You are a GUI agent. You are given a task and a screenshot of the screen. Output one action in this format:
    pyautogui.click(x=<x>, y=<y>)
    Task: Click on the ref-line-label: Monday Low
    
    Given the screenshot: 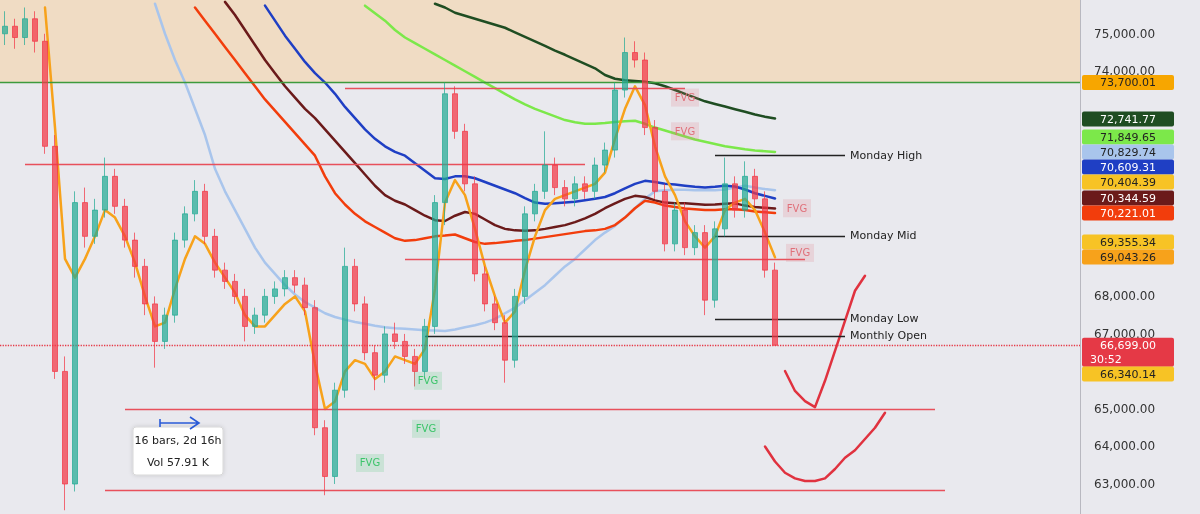 What is the action you would take?
    pyautogui.click(x=884, y=319)
    